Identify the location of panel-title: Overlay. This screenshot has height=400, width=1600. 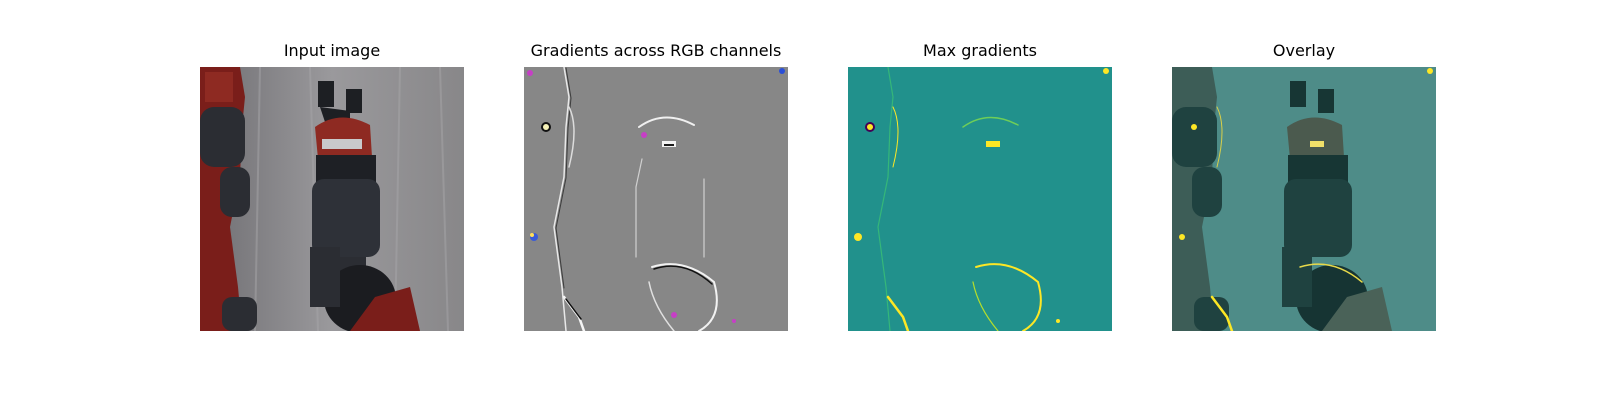
(1304, 50).